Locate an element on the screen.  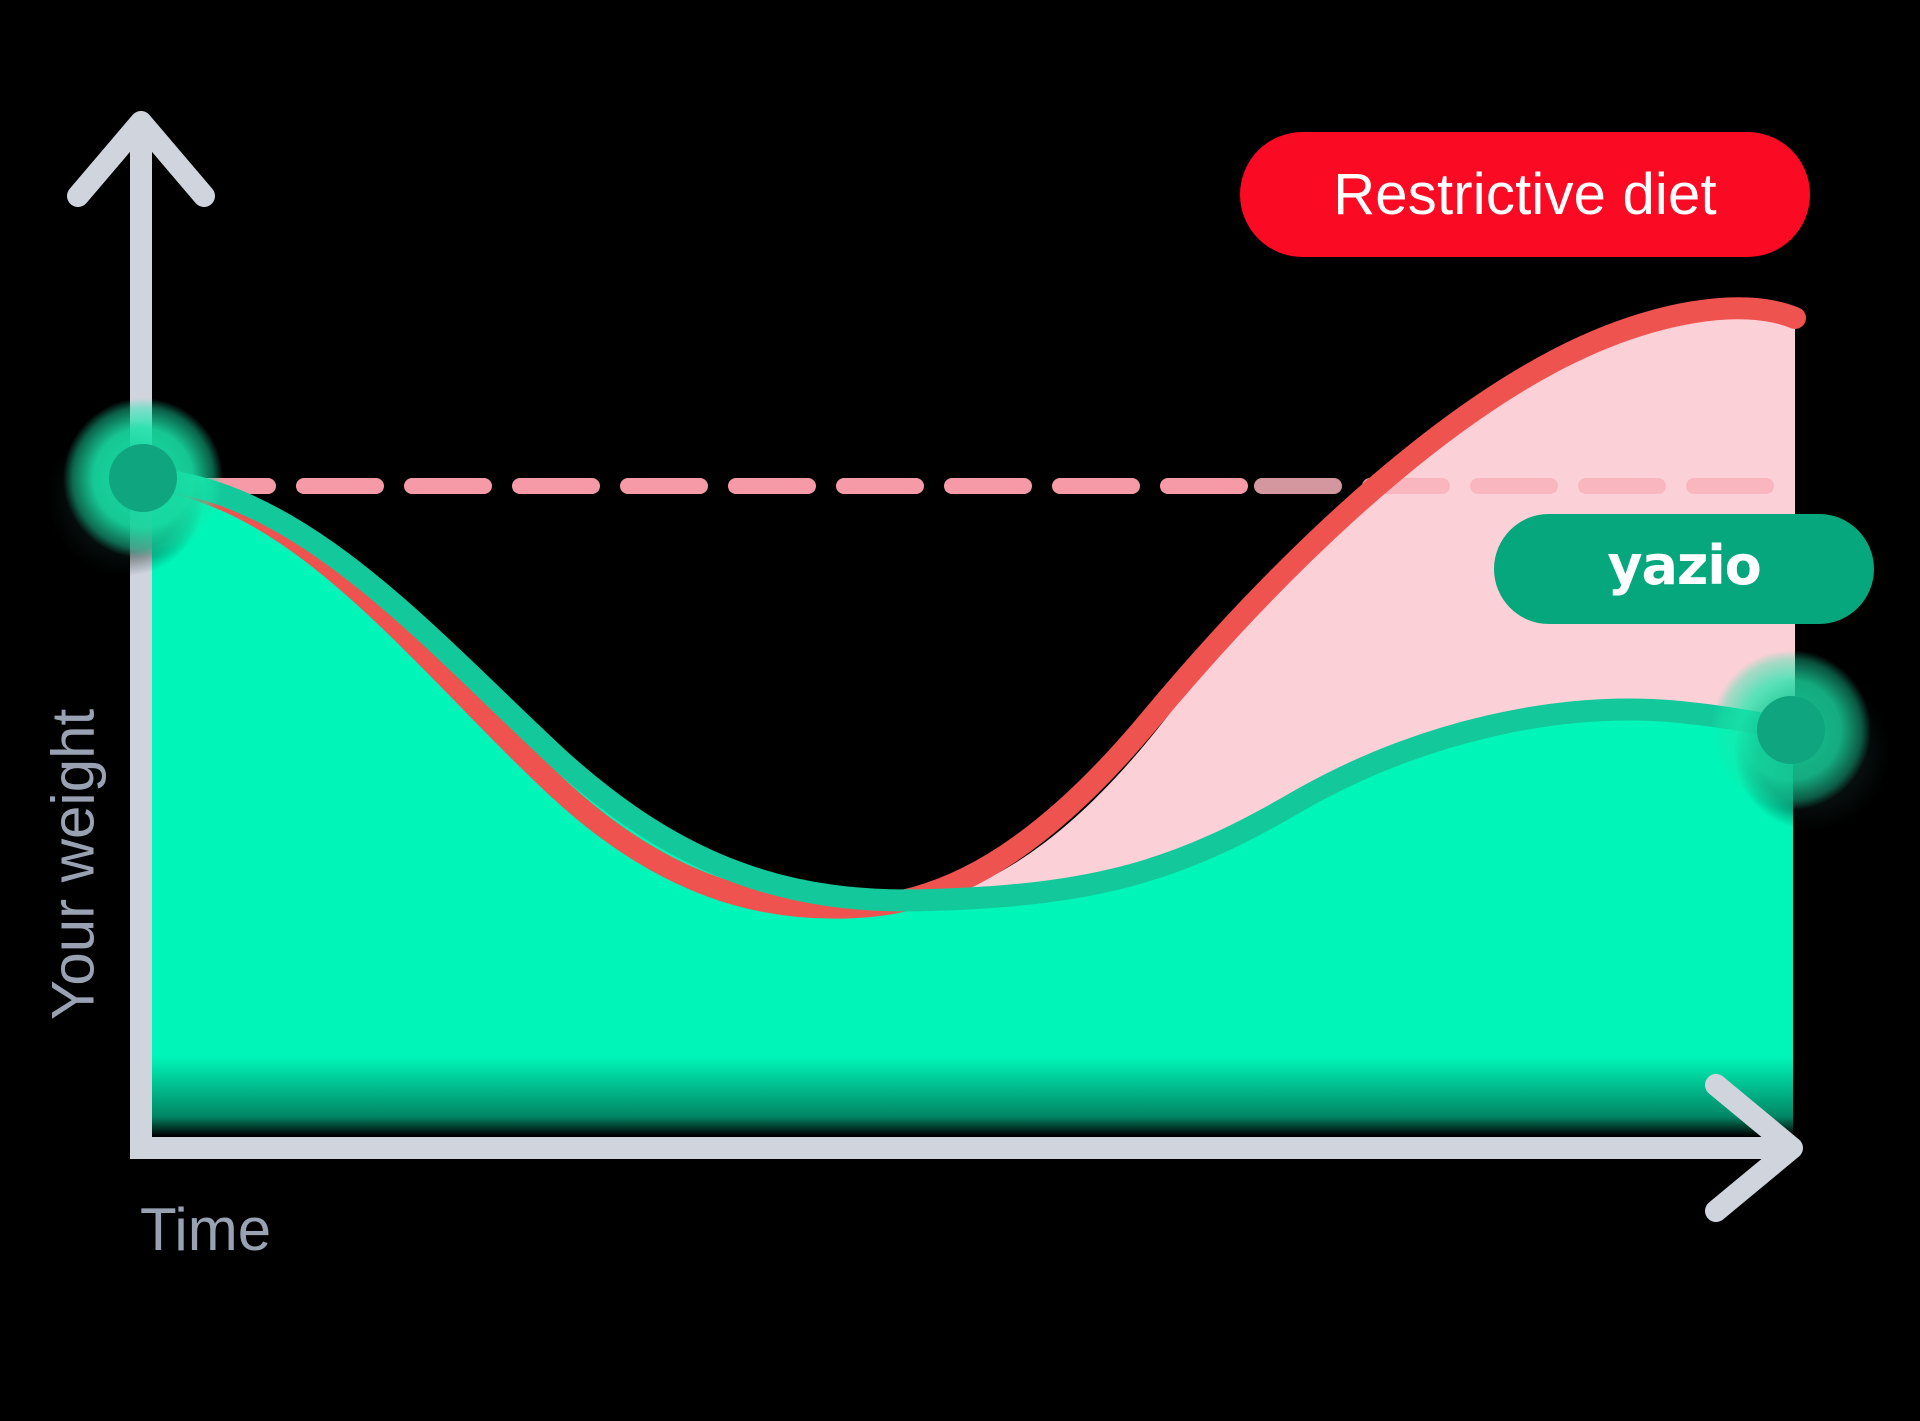
y-axis-label: Your weight is located at coordinates (73, 864).